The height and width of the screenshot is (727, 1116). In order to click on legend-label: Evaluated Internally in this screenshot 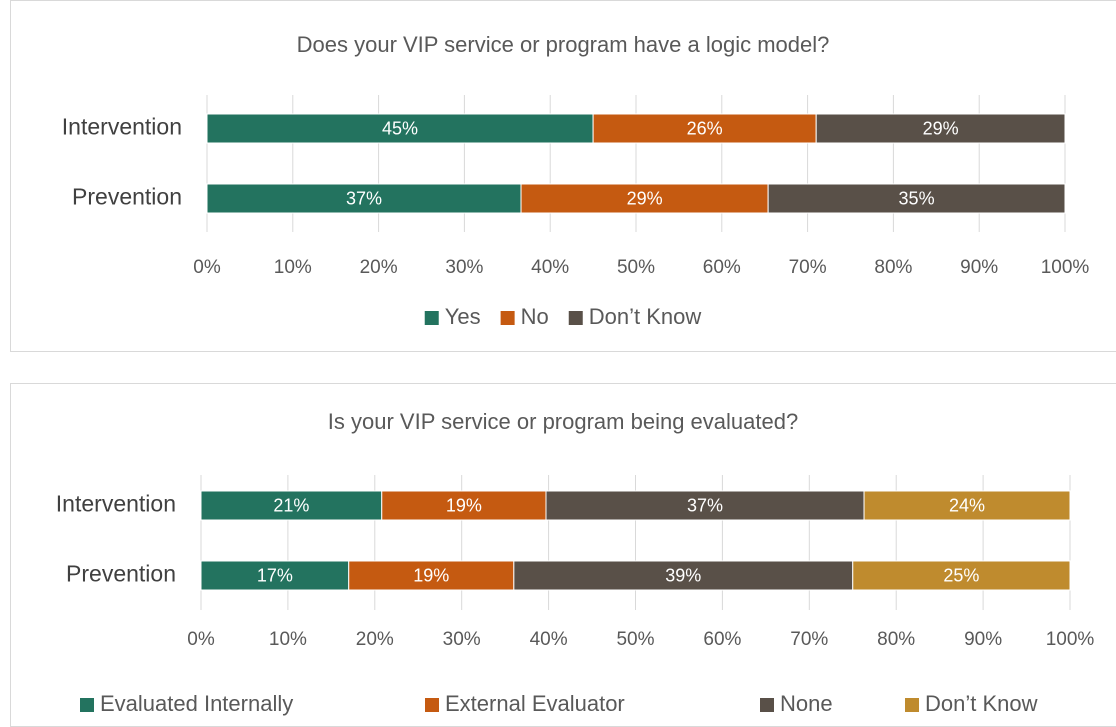, I will do `click(196, 703)`.